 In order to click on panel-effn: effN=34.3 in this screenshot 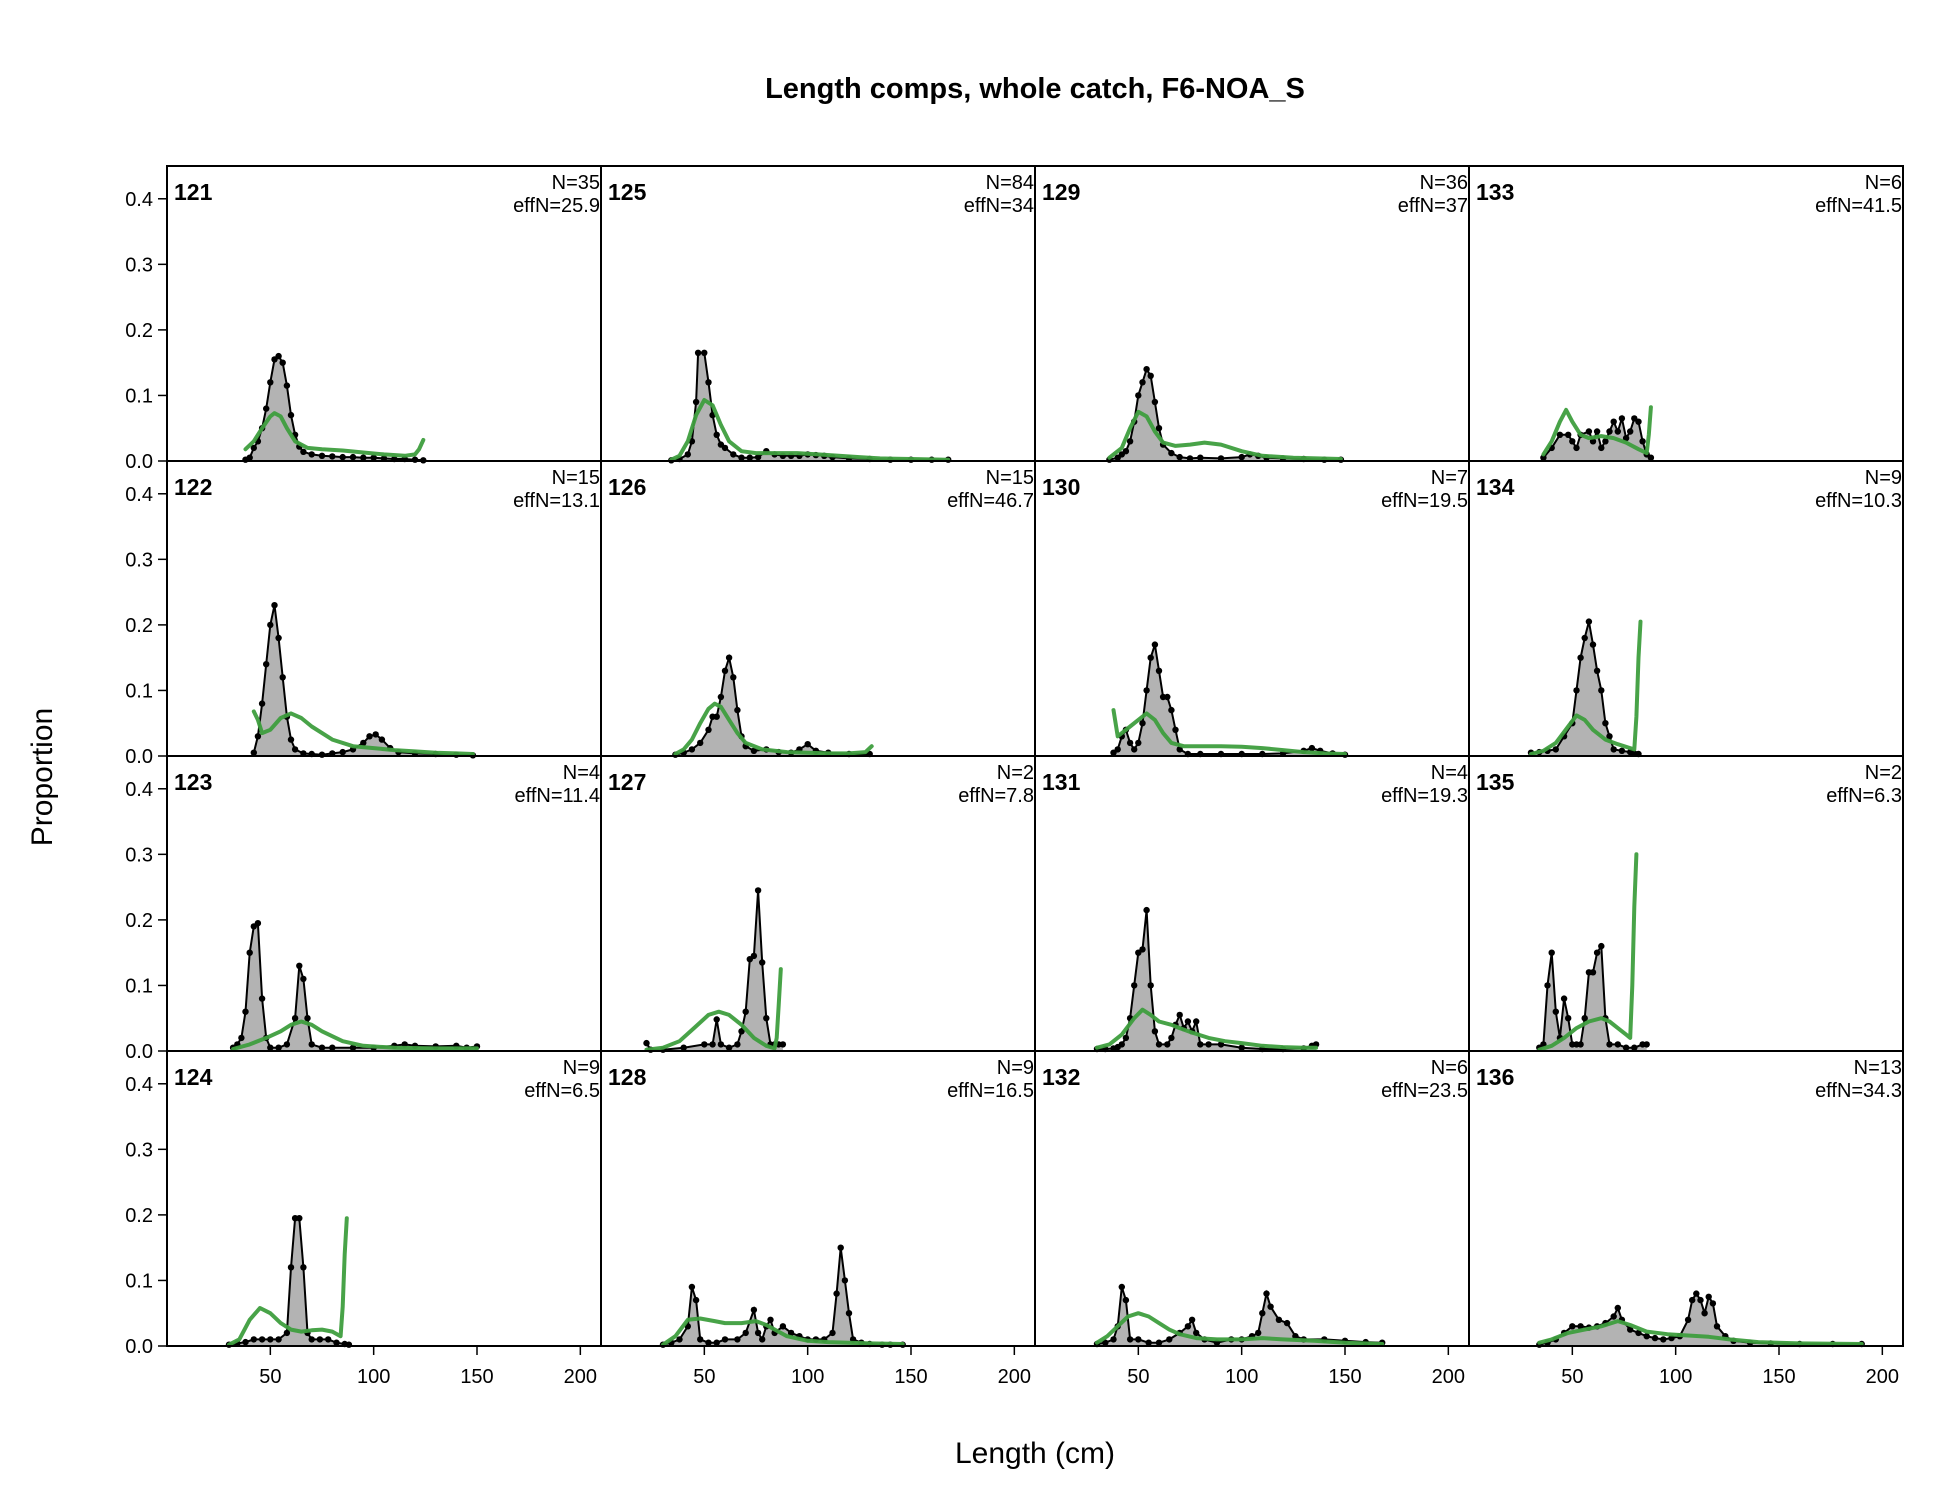, I will do `click(1858, 1091)`.